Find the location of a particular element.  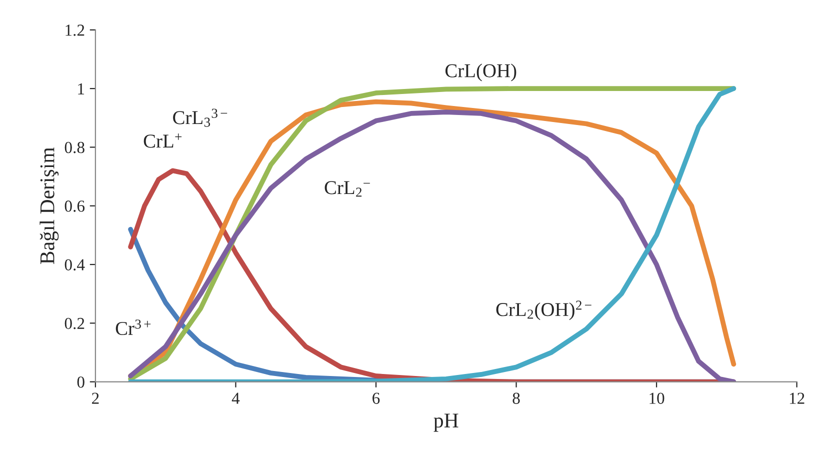

x-tick-label: 8 is located at coordinates (516, 398).